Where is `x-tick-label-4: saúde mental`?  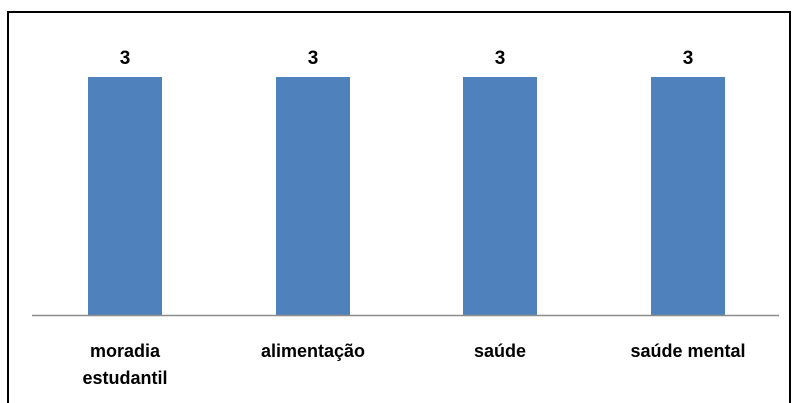 x-tick-label-4: saúde mental is located at coordinates (687, 351).